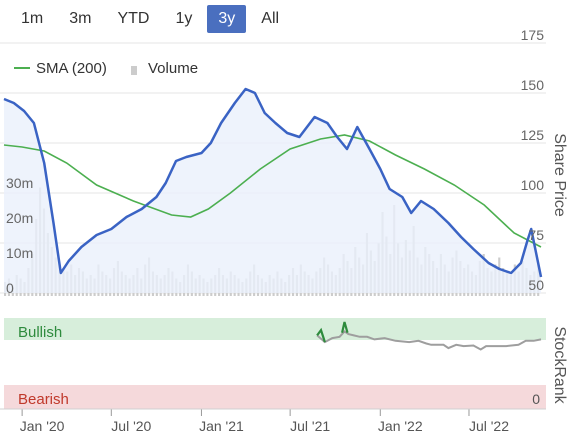 The width and height of the screenshot is (577, 436). Describe the element at coordinates (533, 185) in the screenshot. I see `price-tick-label: 100` at that location.